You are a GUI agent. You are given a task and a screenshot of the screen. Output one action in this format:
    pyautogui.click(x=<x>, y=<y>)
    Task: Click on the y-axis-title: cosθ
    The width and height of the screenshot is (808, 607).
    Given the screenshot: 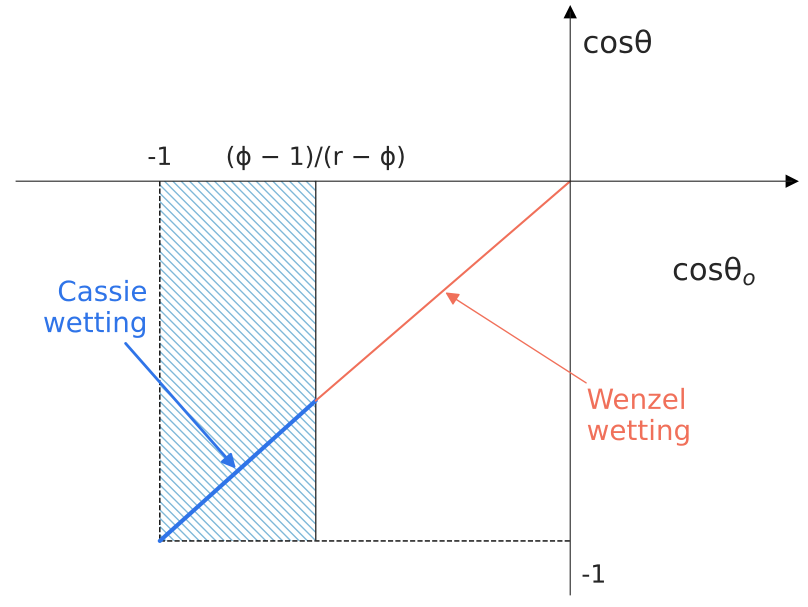 What is the action you would take?
    pyautogui.click(x=617, y=41)
    